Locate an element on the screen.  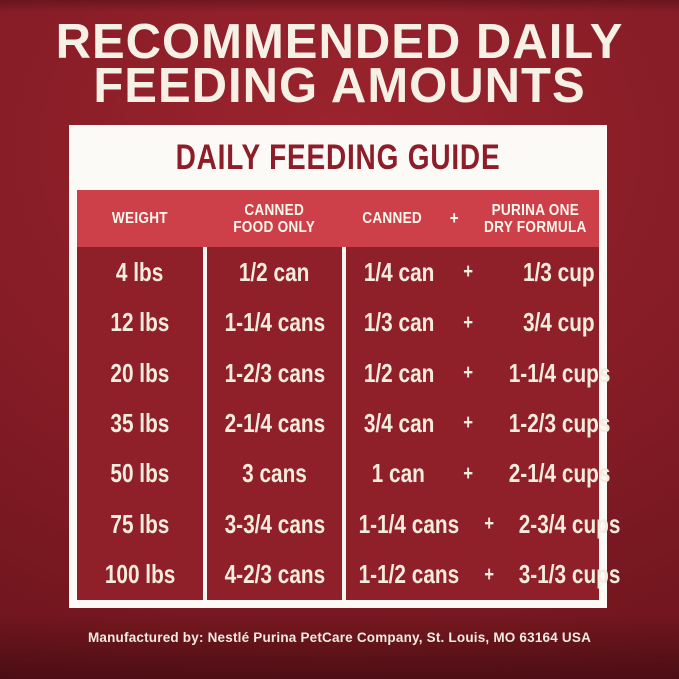
page-title-line1: RECOMMENDED DAILY is located at coordinates (339, 42).